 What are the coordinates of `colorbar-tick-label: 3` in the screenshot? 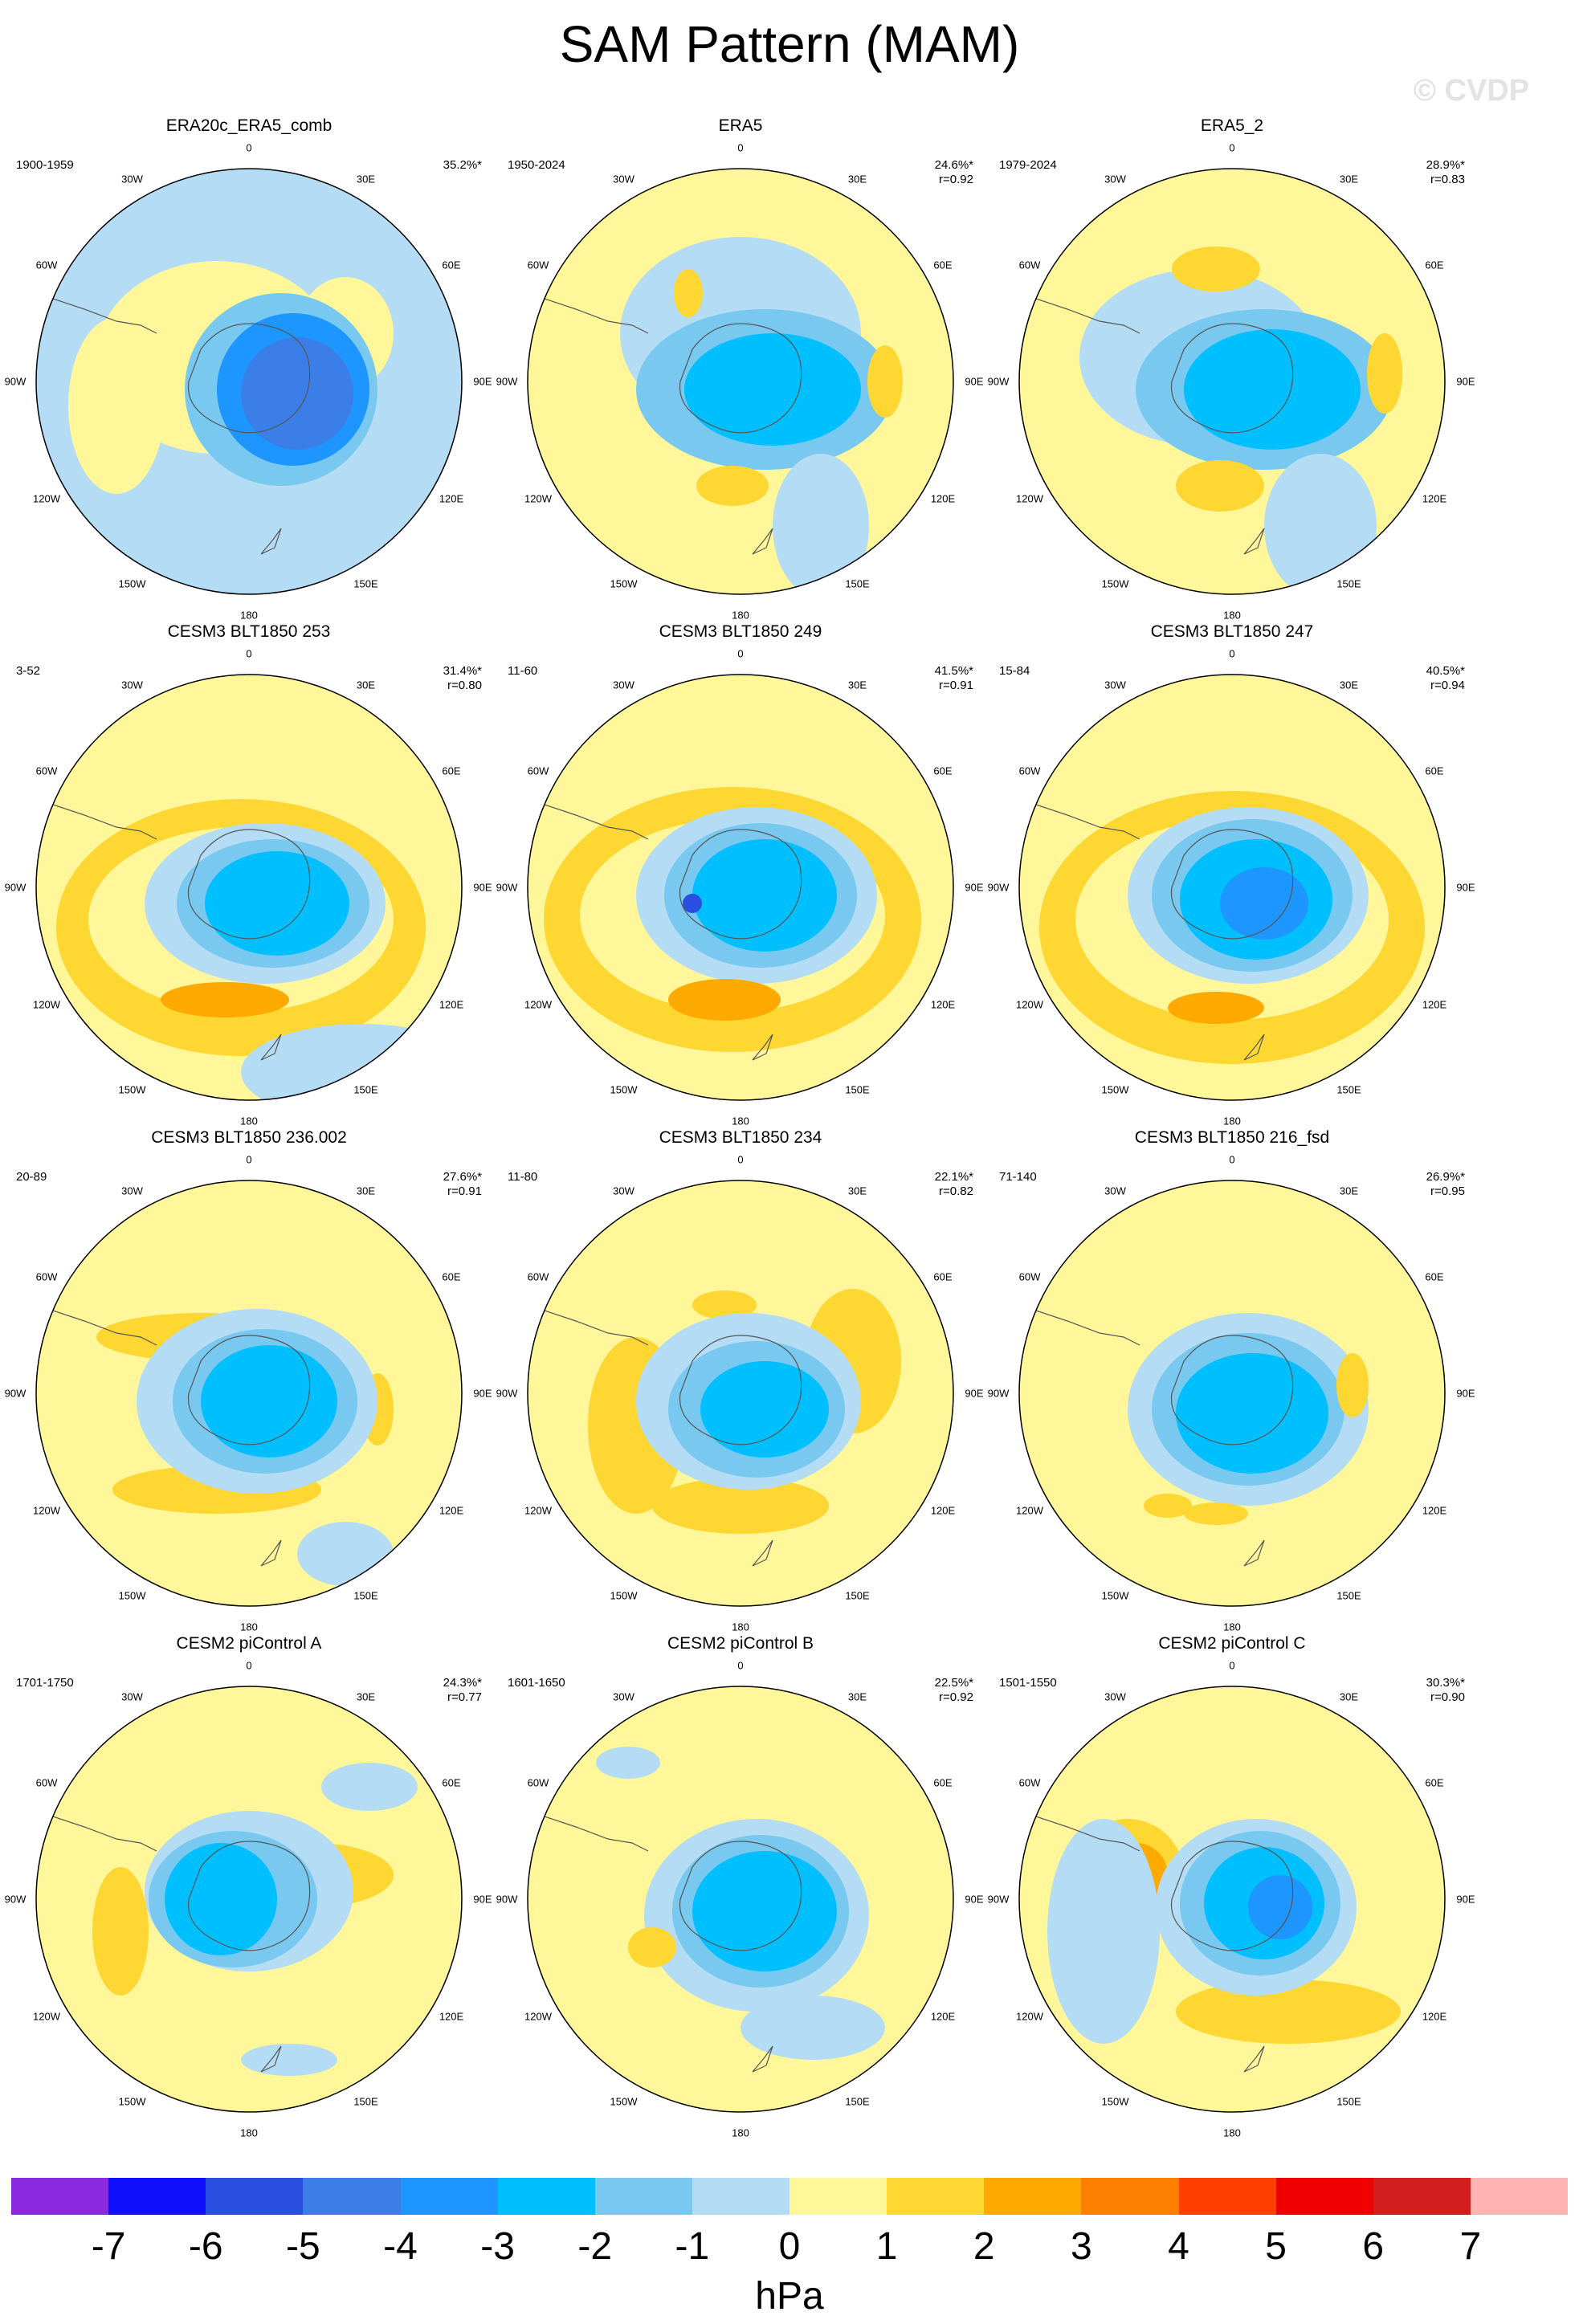 It's located at (1081, 2247).